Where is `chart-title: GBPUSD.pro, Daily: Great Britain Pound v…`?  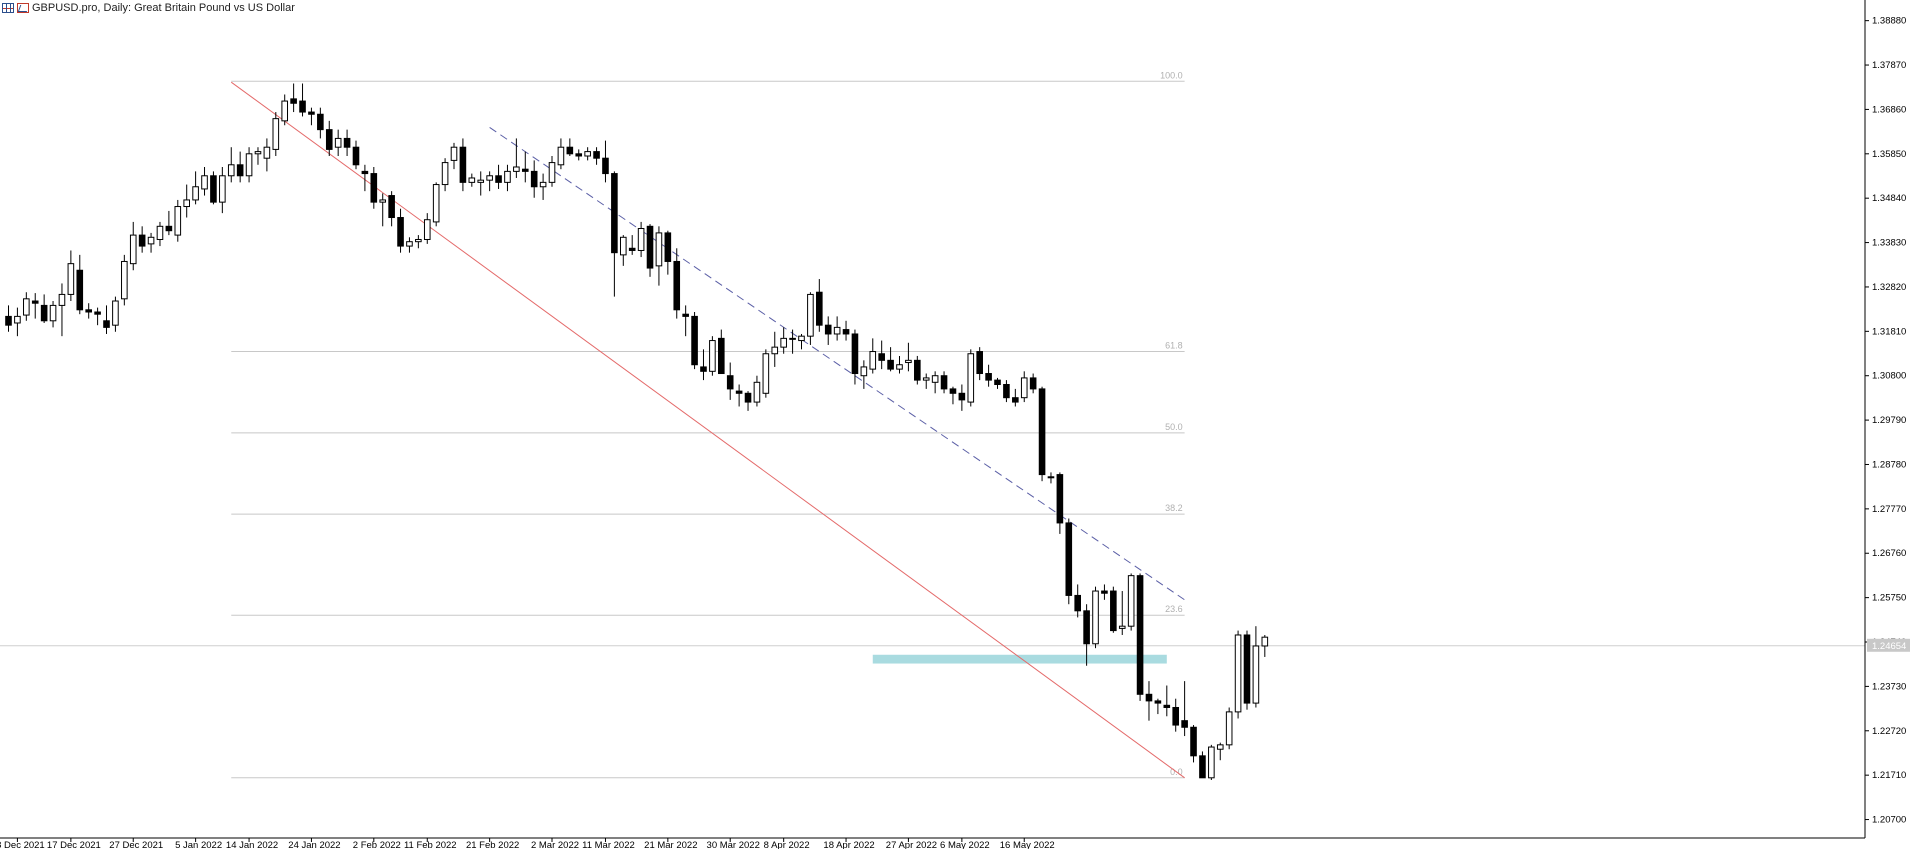 chart-title: GBPUSD.pro, Daily: Great Britain Pound v… is located at coordinates (163, 8).